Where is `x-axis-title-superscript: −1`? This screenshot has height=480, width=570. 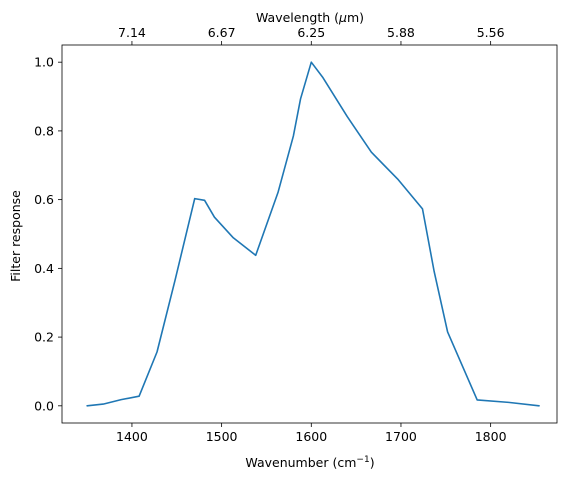
x-axis-title-superscript: −1 is located at coordinates (362, 460).